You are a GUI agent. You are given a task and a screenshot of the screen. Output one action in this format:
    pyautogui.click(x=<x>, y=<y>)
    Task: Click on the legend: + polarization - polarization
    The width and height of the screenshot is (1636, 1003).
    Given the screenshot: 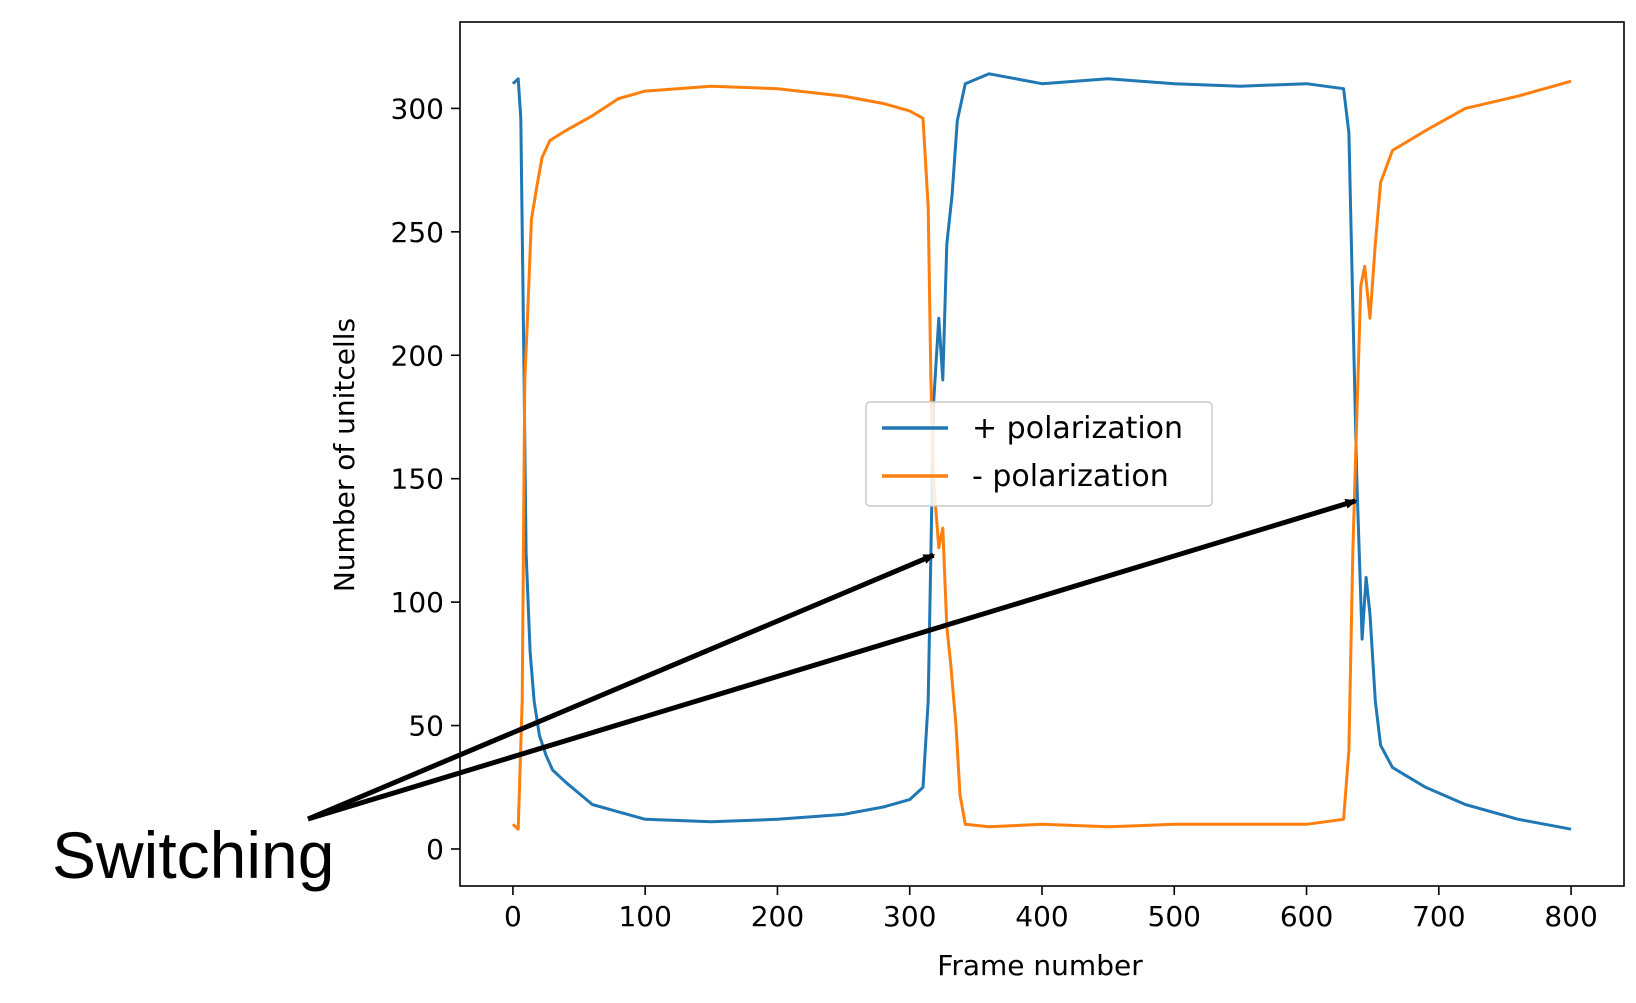 What is the action you would take?
    pyautogui.click(x=1039, y=454)
    